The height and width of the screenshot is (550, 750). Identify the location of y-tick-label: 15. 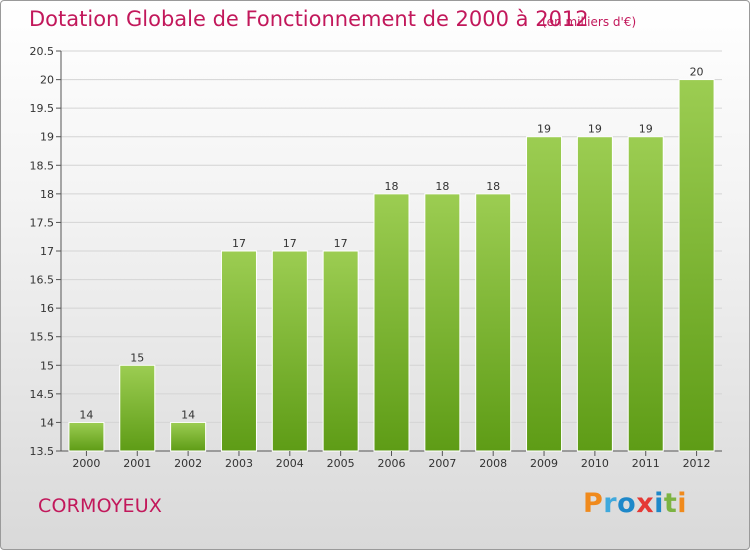
(47, 365).